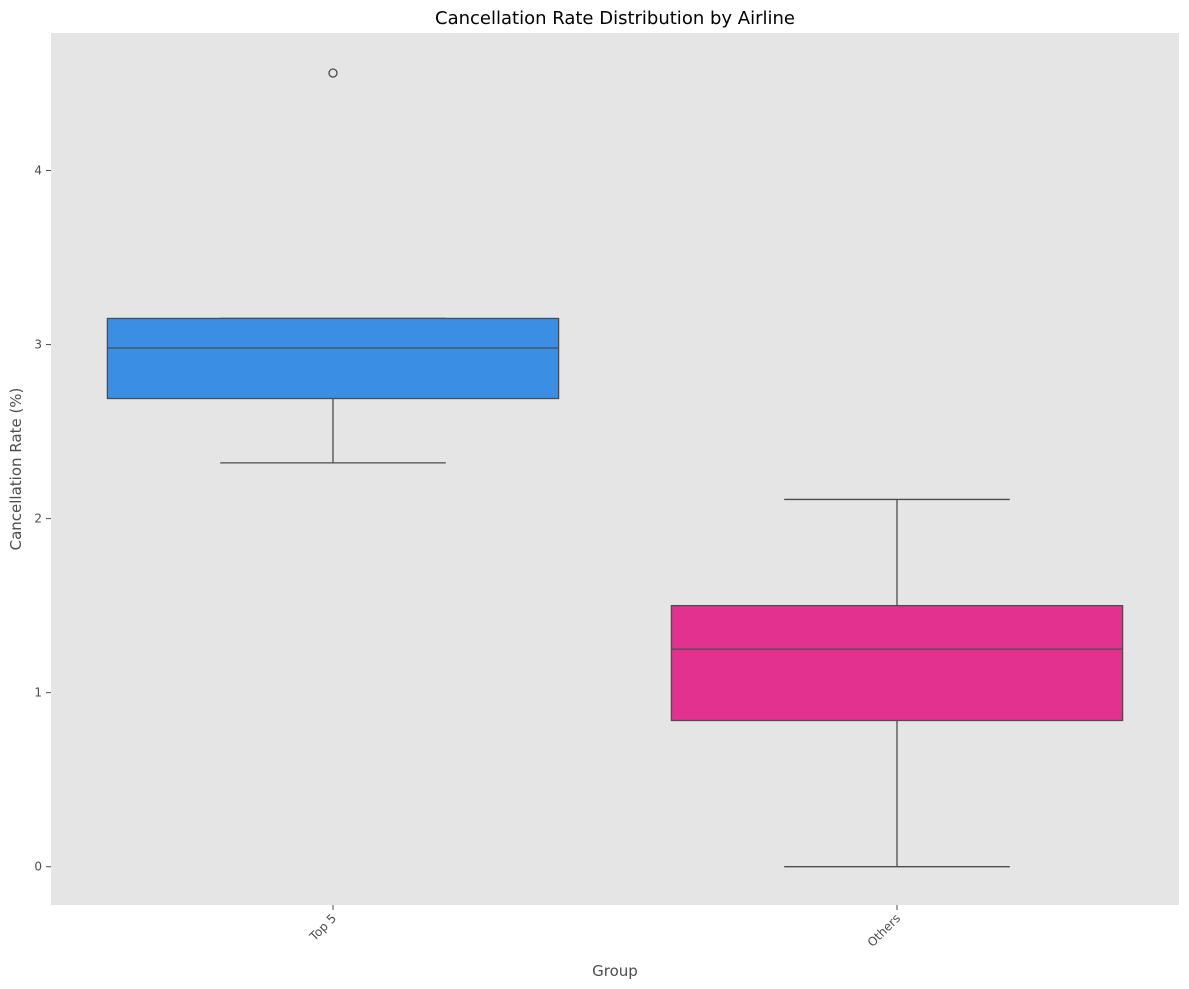  I want to click on box-group, so click(897, 683).